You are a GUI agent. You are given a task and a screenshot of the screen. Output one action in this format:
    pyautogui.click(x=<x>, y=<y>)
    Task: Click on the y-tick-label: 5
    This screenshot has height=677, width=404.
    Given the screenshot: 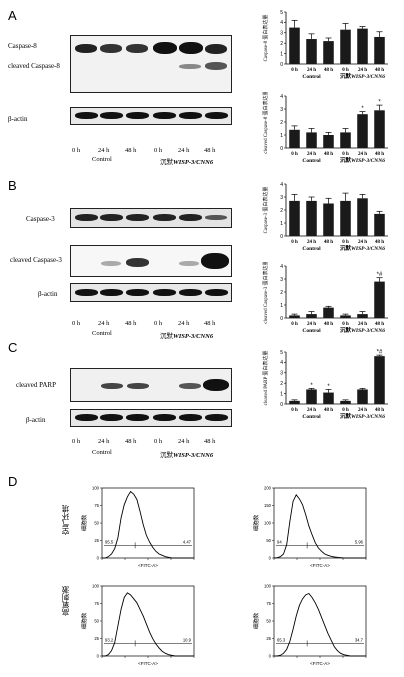 What is the action you would take?
    pyautogui.click(x=281, y=13)
    